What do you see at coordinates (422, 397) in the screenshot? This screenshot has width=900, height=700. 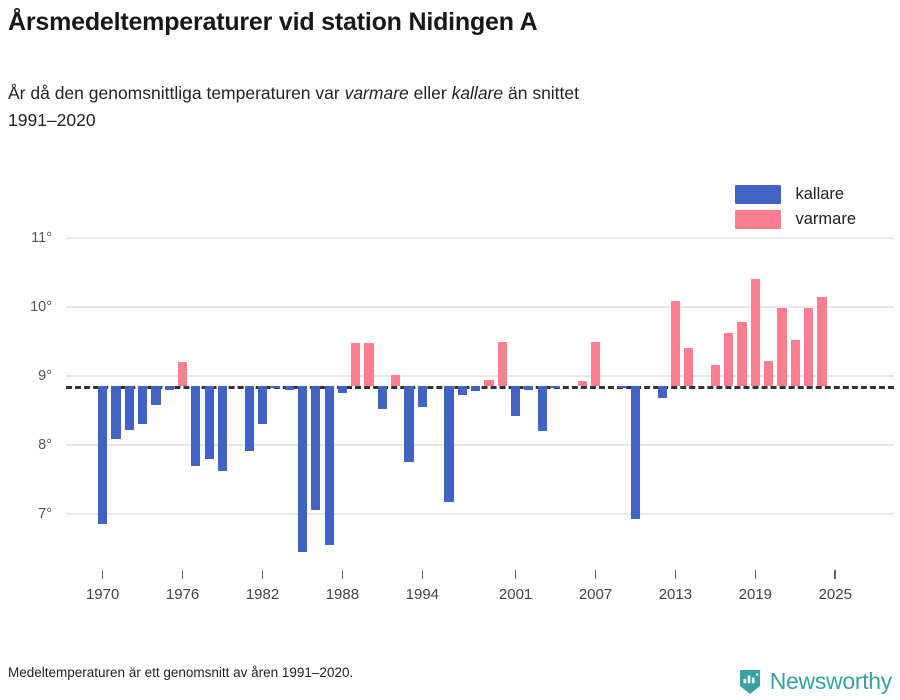 I see `bar-1994` at bounding box center [422, 397].